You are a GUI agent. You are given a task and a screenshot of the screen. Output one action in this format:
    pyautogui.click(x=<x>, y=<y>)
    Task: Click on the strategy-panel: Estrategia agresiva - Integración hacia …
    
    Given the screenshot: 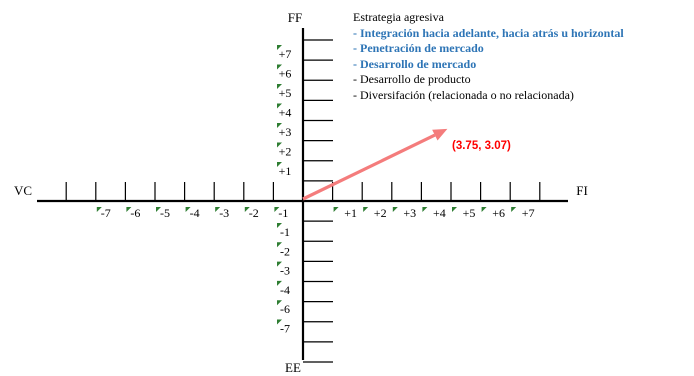 What is the action you would take?
    pyautogui.click(x=488, y=56)
    